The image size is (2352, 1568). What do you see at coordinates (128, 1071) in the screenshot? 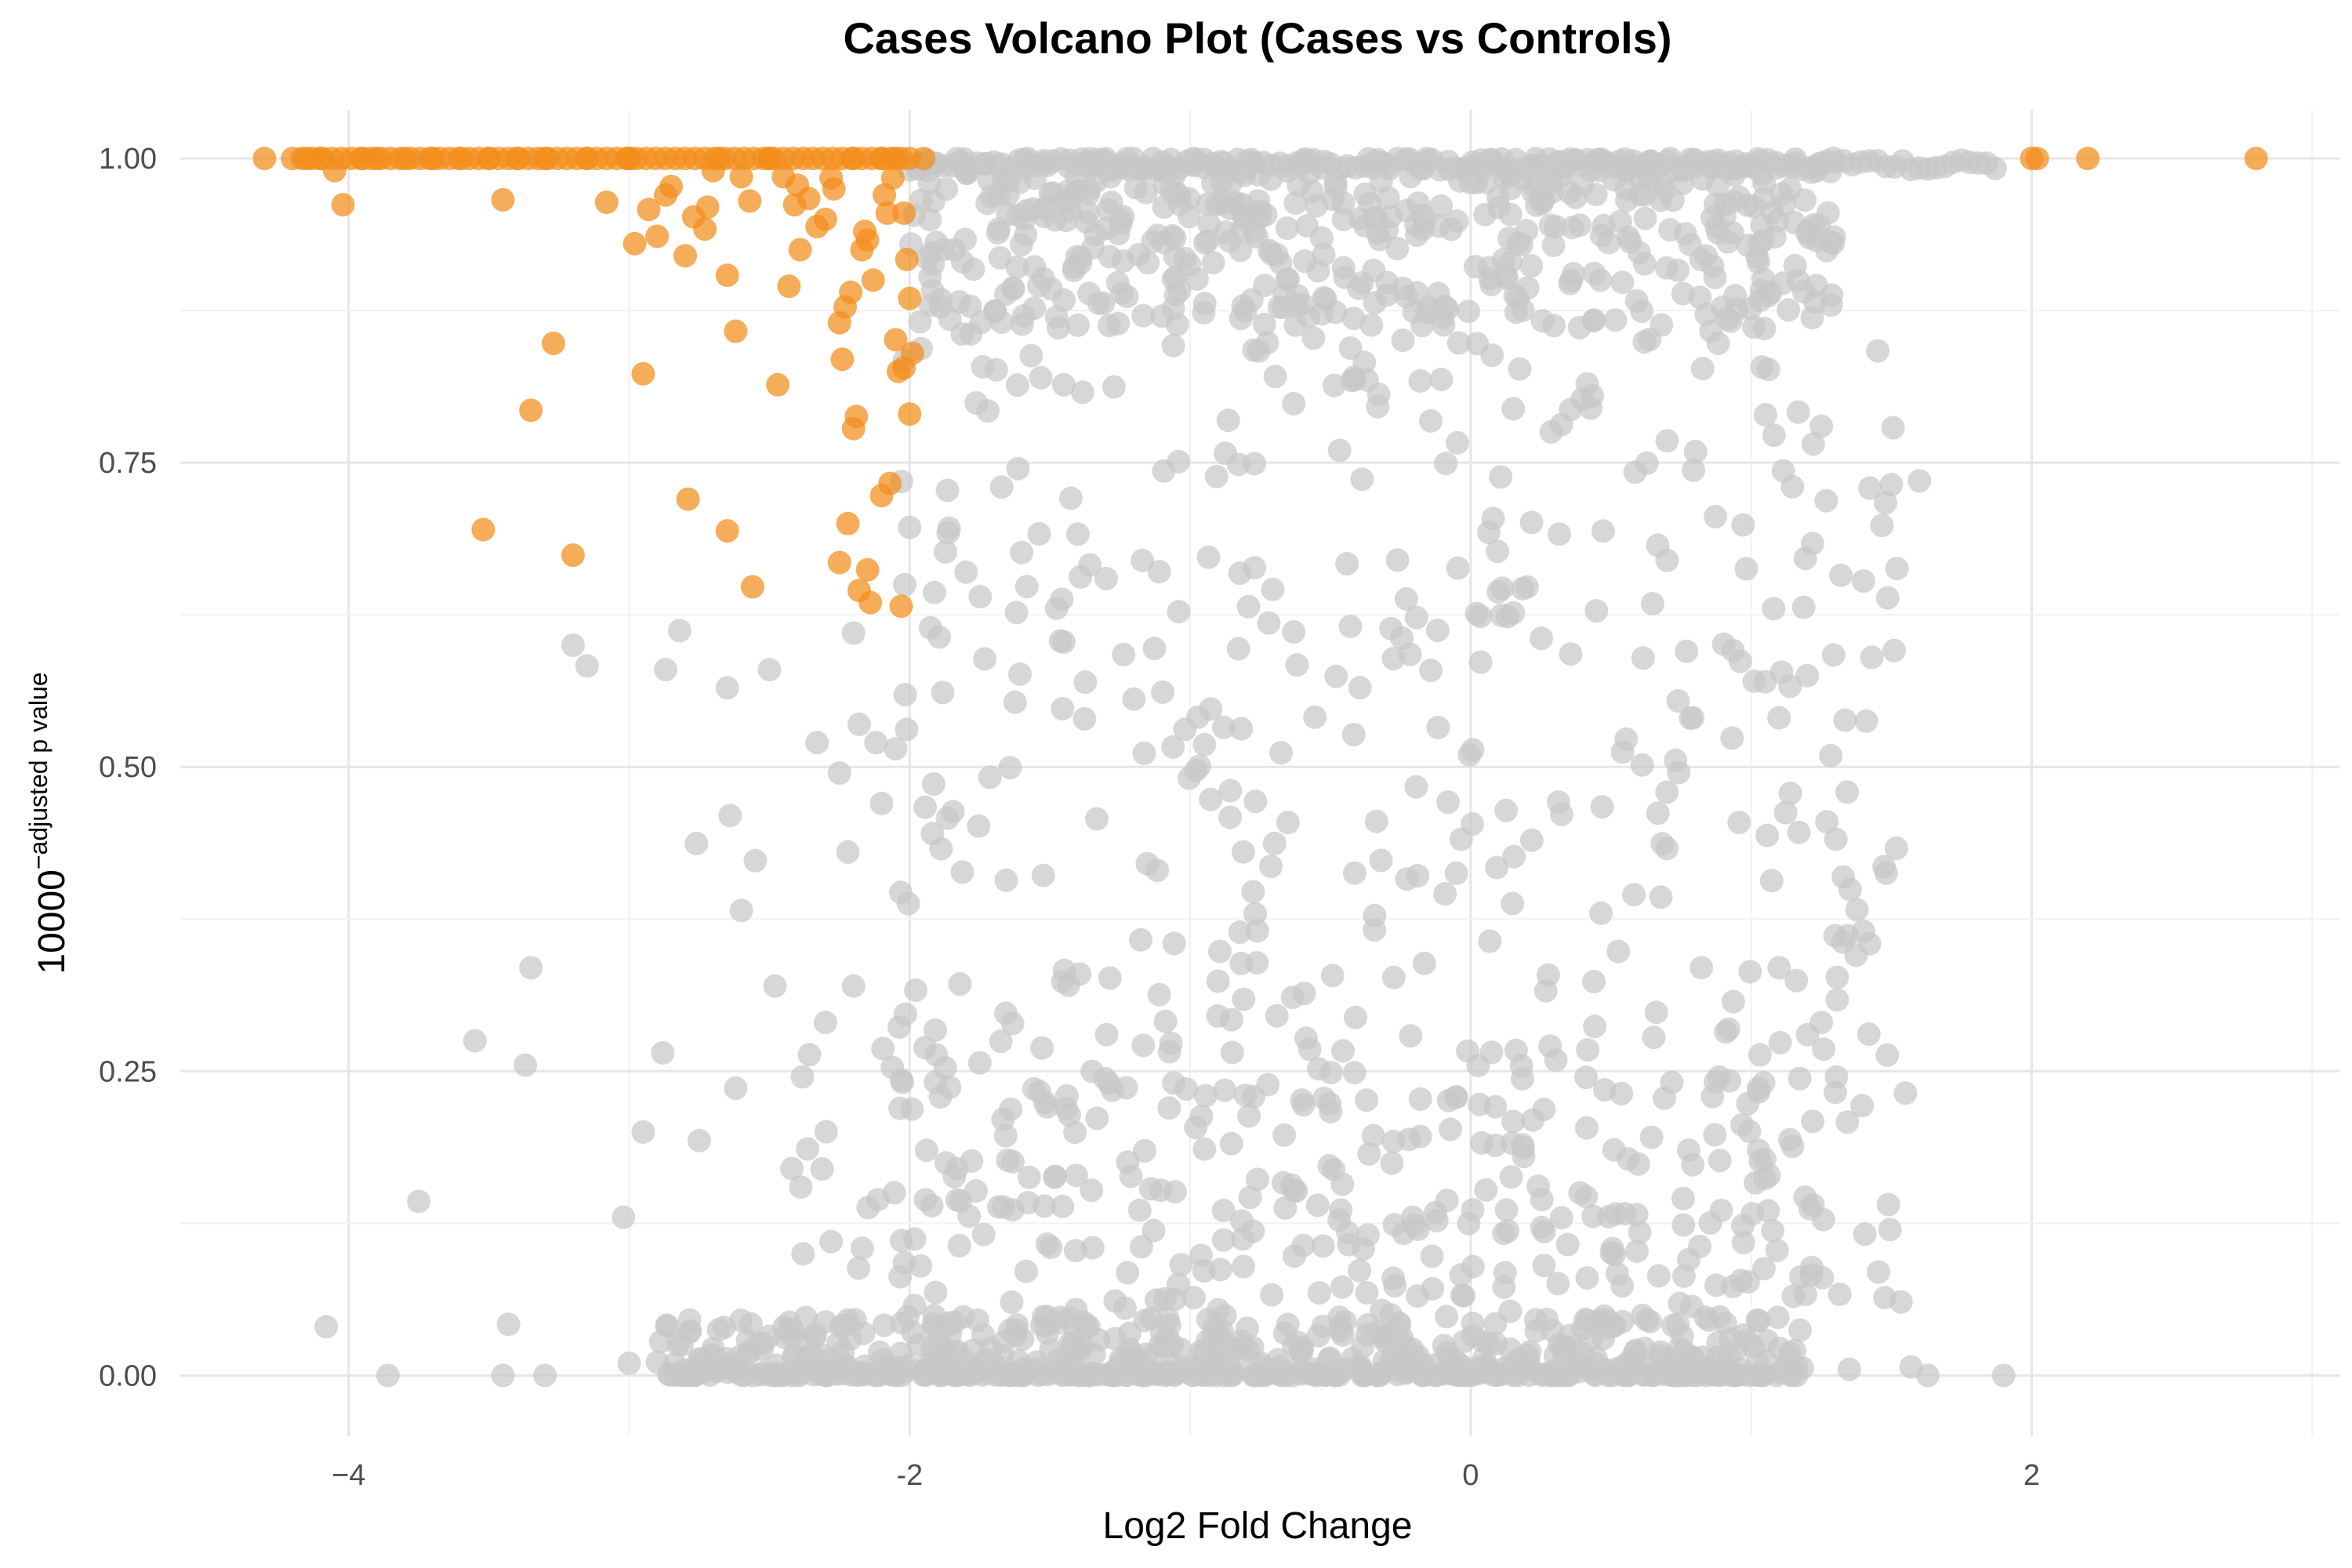
I see `y-tick-label: 0.25` at bounding box center [128, 1071].